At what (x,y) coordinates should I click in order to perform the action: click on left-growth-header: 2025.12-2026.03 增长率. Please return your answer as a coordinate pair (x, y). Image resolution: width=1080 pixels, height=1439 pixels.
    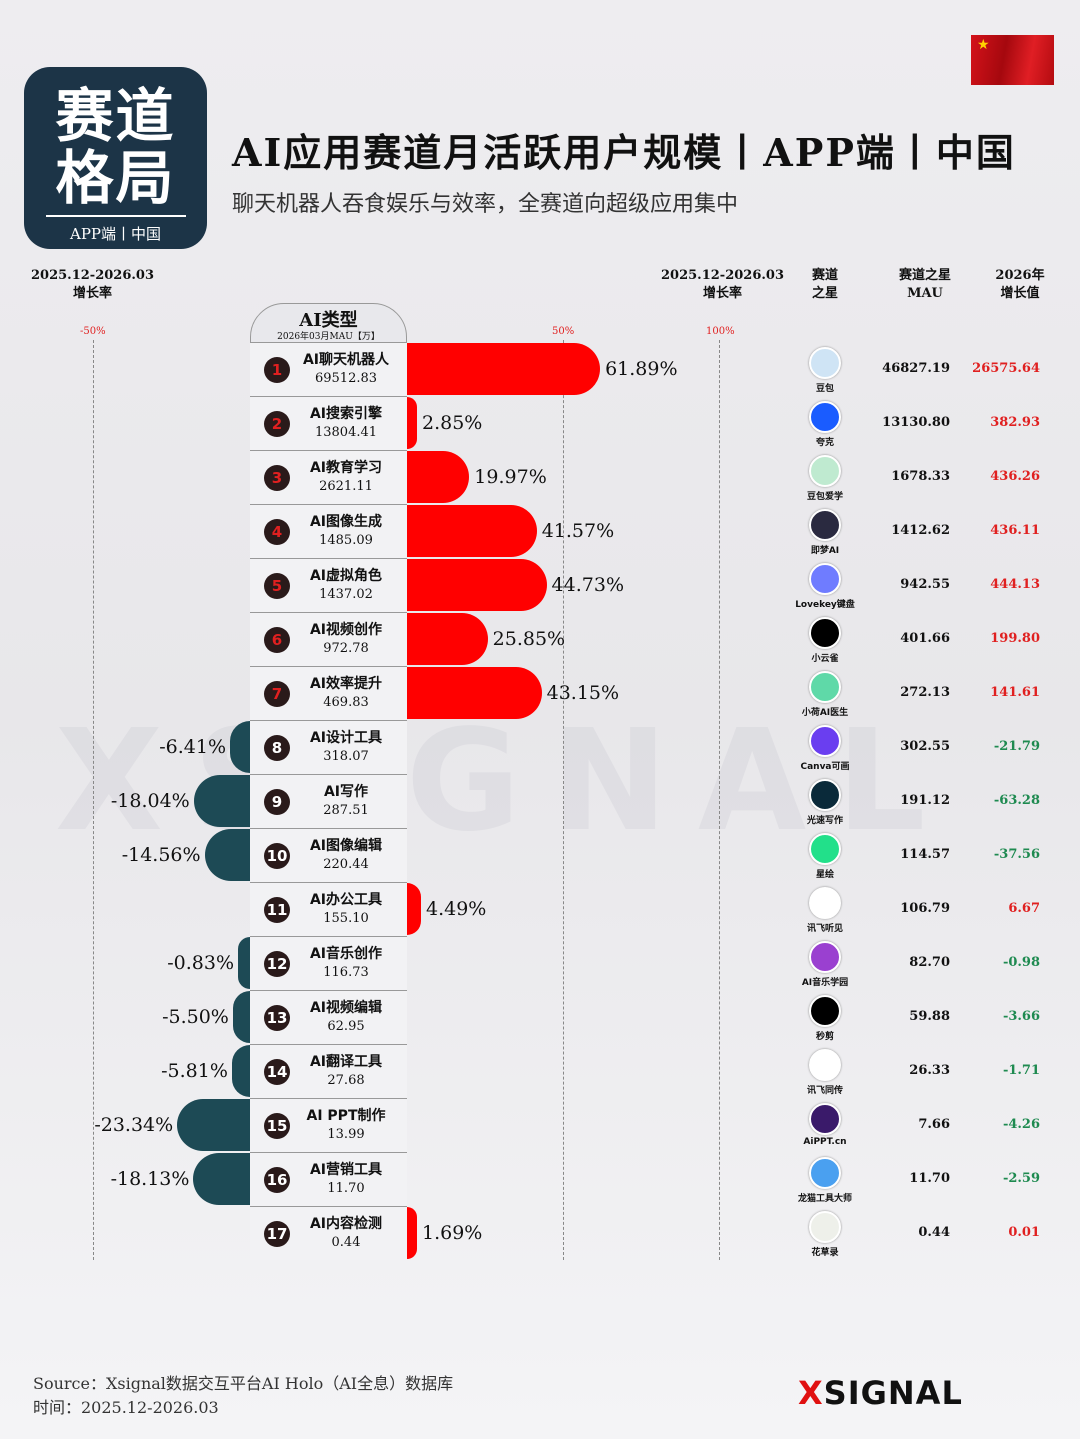
    Looking at the image, I should click on (92, 284).